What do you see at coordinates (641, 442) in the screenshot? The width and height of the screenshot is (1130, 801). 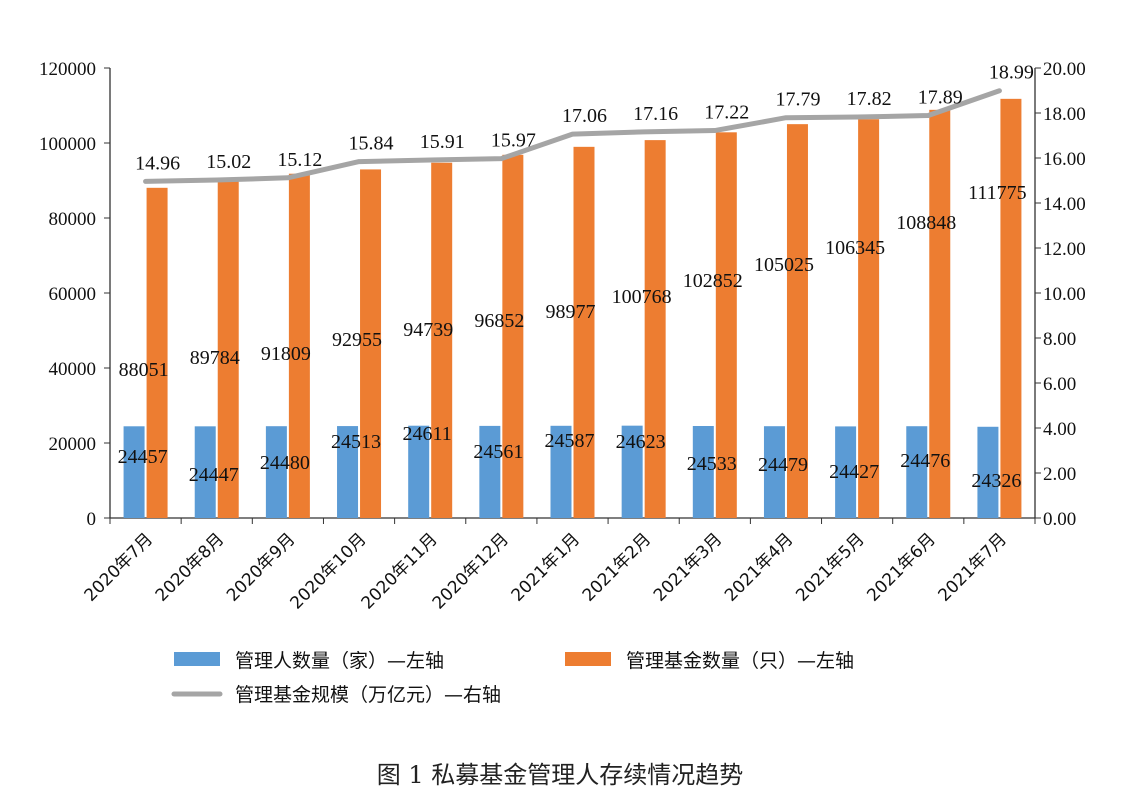 I see `manager-data-label: 24623` at bounding box center [641, 442].